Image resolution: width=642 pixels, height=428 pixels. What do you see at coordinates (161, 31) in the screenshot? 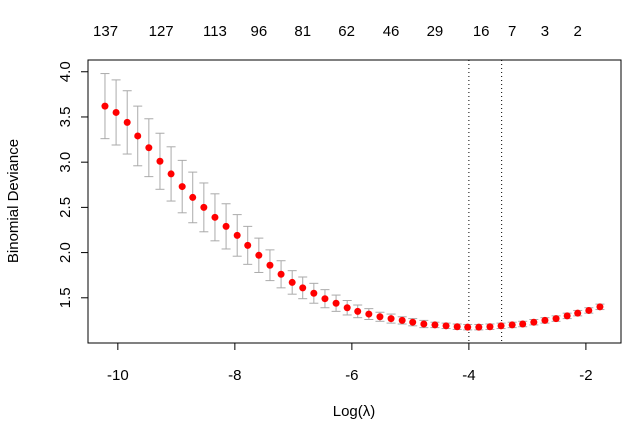
I see `top-tick-label: 127` at bounding box center [161, 31].